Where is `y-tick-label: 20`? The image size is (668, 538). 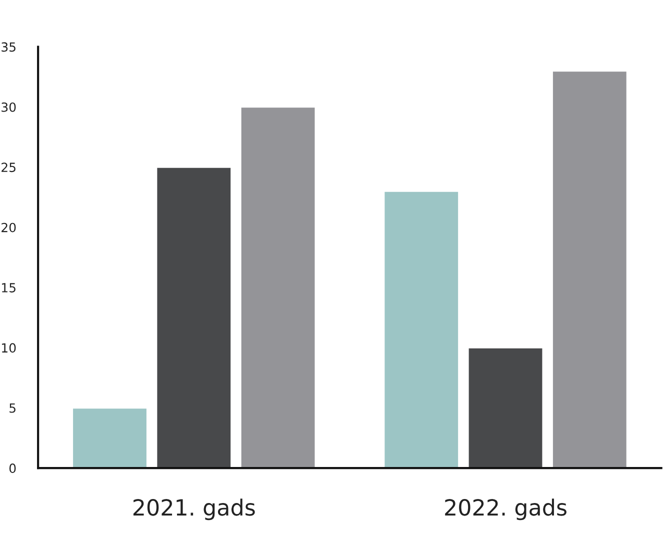
y-tick-label: 20 is located at coordinates (9, 227).